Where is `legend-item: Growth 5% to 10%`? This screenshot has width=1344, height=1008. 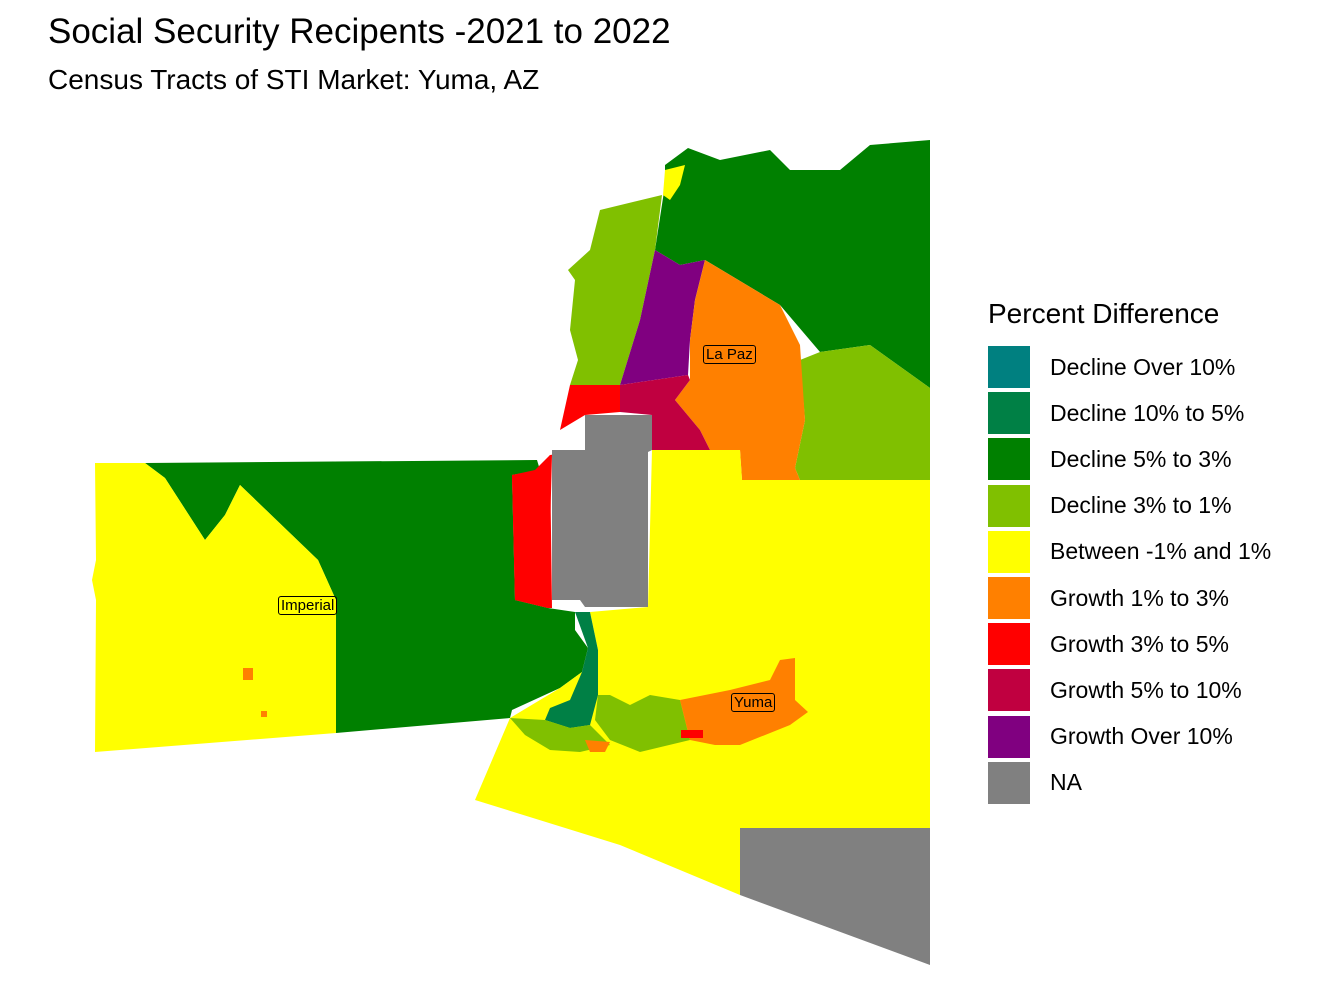
legend-item: Growth 5% to 10% is located at coordinates (1129, 690).